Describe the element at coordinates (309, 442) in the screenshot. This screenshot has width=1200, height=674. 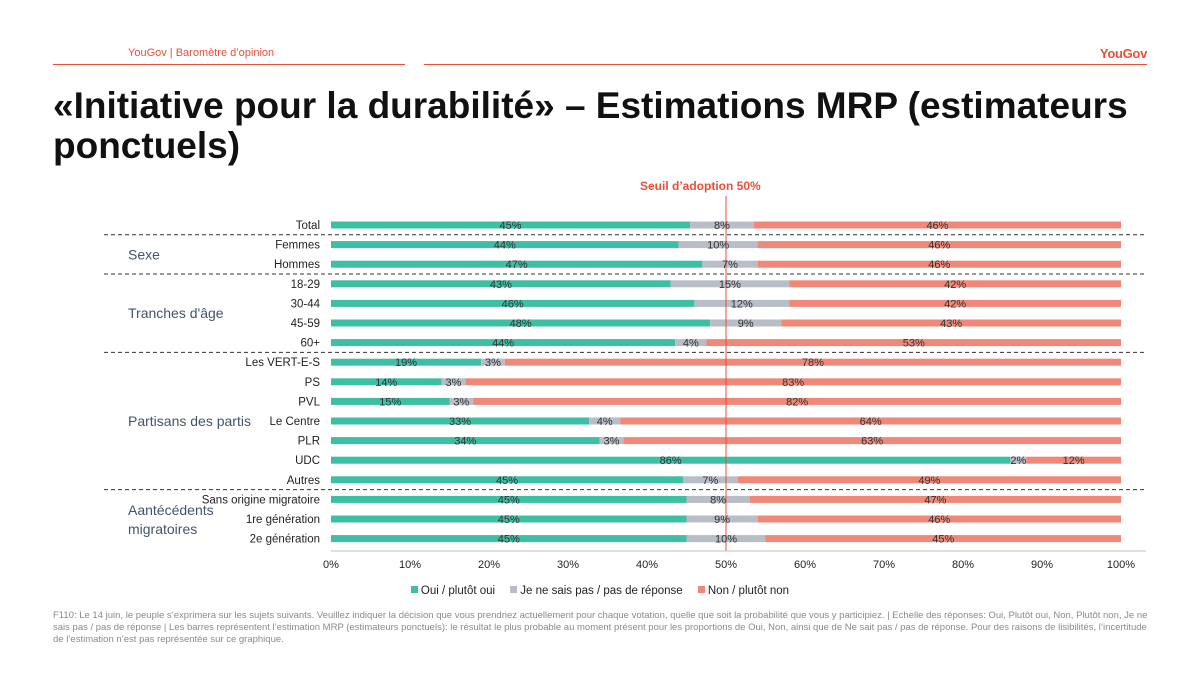
I see `category-label: PLR` at that location.